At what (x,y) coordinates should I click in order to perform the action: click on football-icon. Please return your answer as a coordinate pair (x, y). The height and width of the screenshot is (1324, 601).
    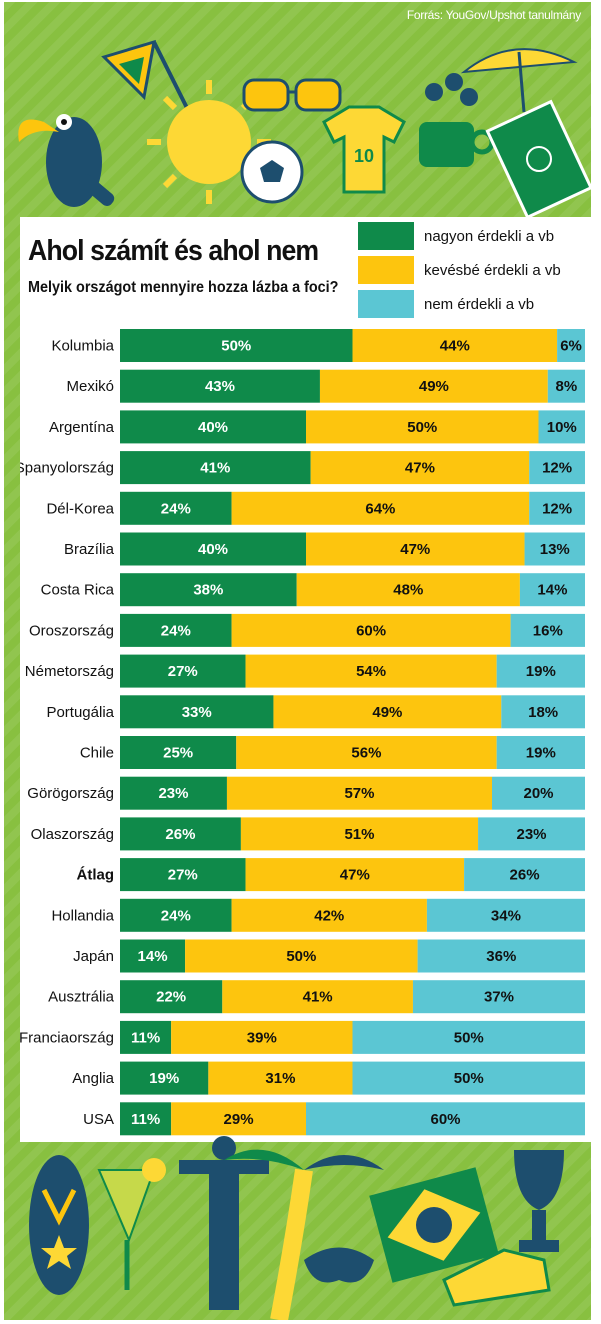
    Looking at the image, I should click on (272, 172).